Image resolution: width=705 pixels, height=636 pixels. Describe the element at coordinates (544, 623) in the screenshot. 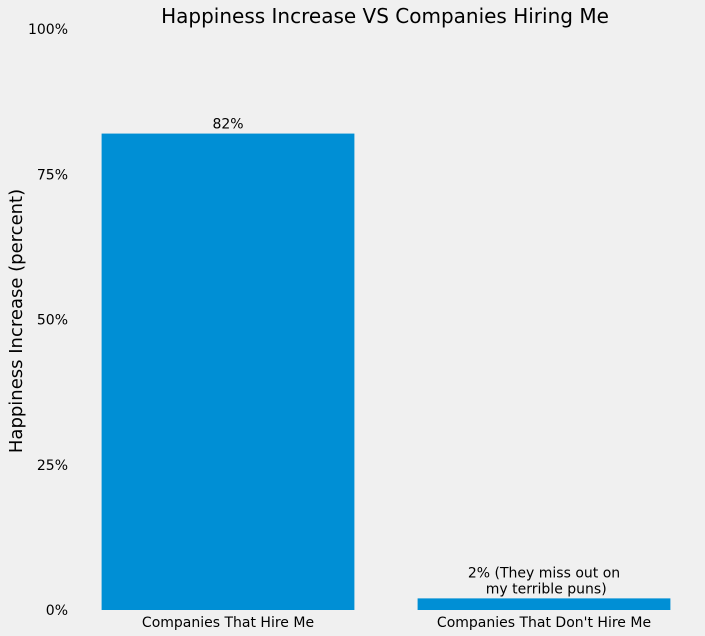

I see `x-tick-label: Companies That Don't Hire Me` at that location.